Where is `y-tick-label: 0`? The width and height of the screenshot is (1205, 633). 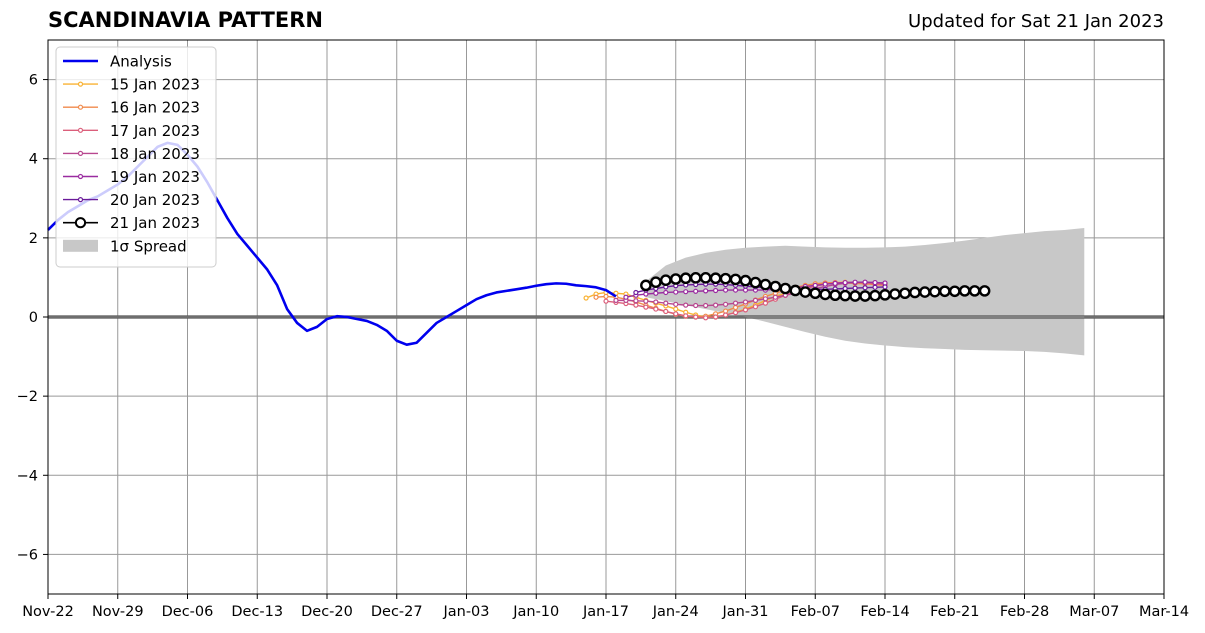
y-tick-label: 0 is located at coordinates (33, 318).